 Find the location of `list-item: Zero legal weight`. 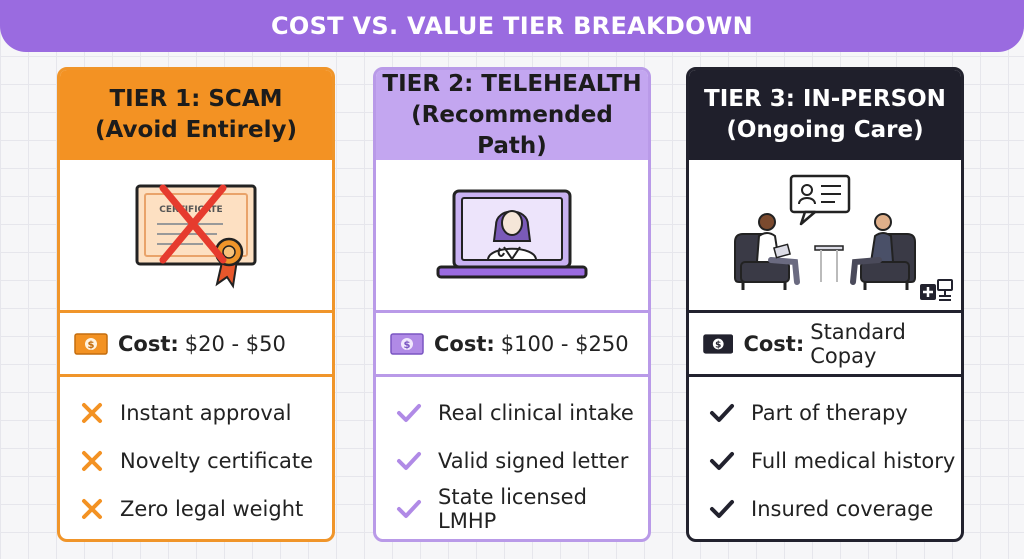

list-item: Zero legal weight is located at coordinates (196, 509).